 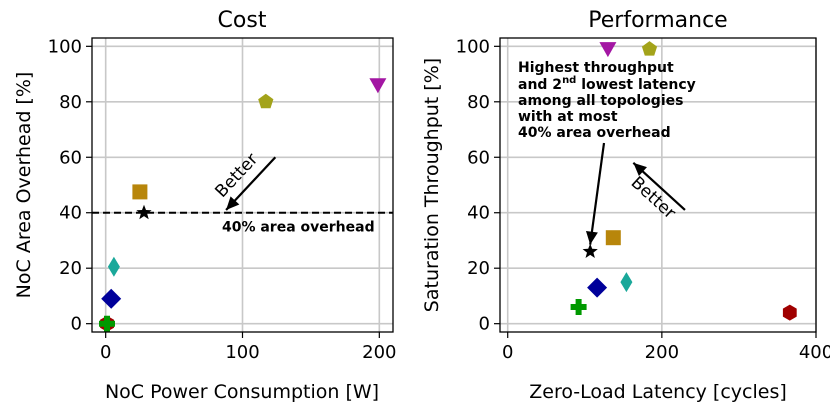 What do you see at coordinates (594, 133) in the screenshot?
I see `annotation-line-5: 40% area overhead` at bounding box center [594, 133].